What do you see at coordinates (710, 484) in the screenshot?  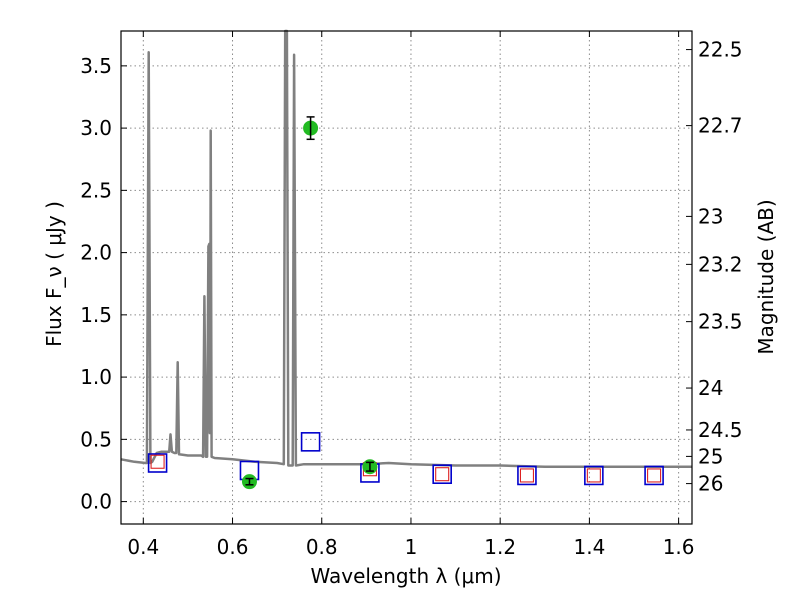 I see `y2-tick-label: 26` at bounding box center [710, 484].